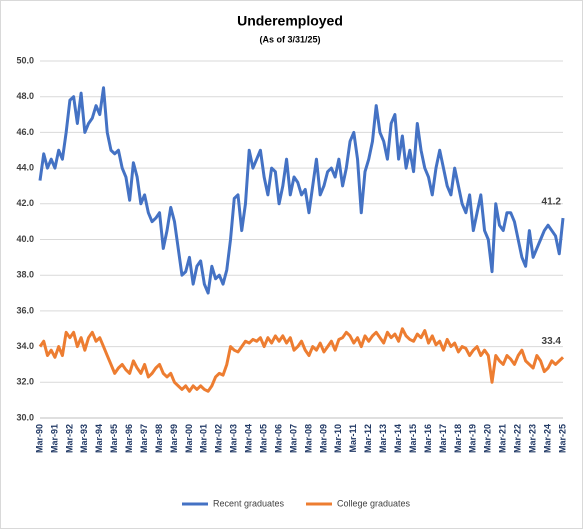 The image size is (583, 529). What do you see at coordinates (25, 417) in the screenshot?
I see `y-tick-label: 30.0` at bounding box center [25, 417].